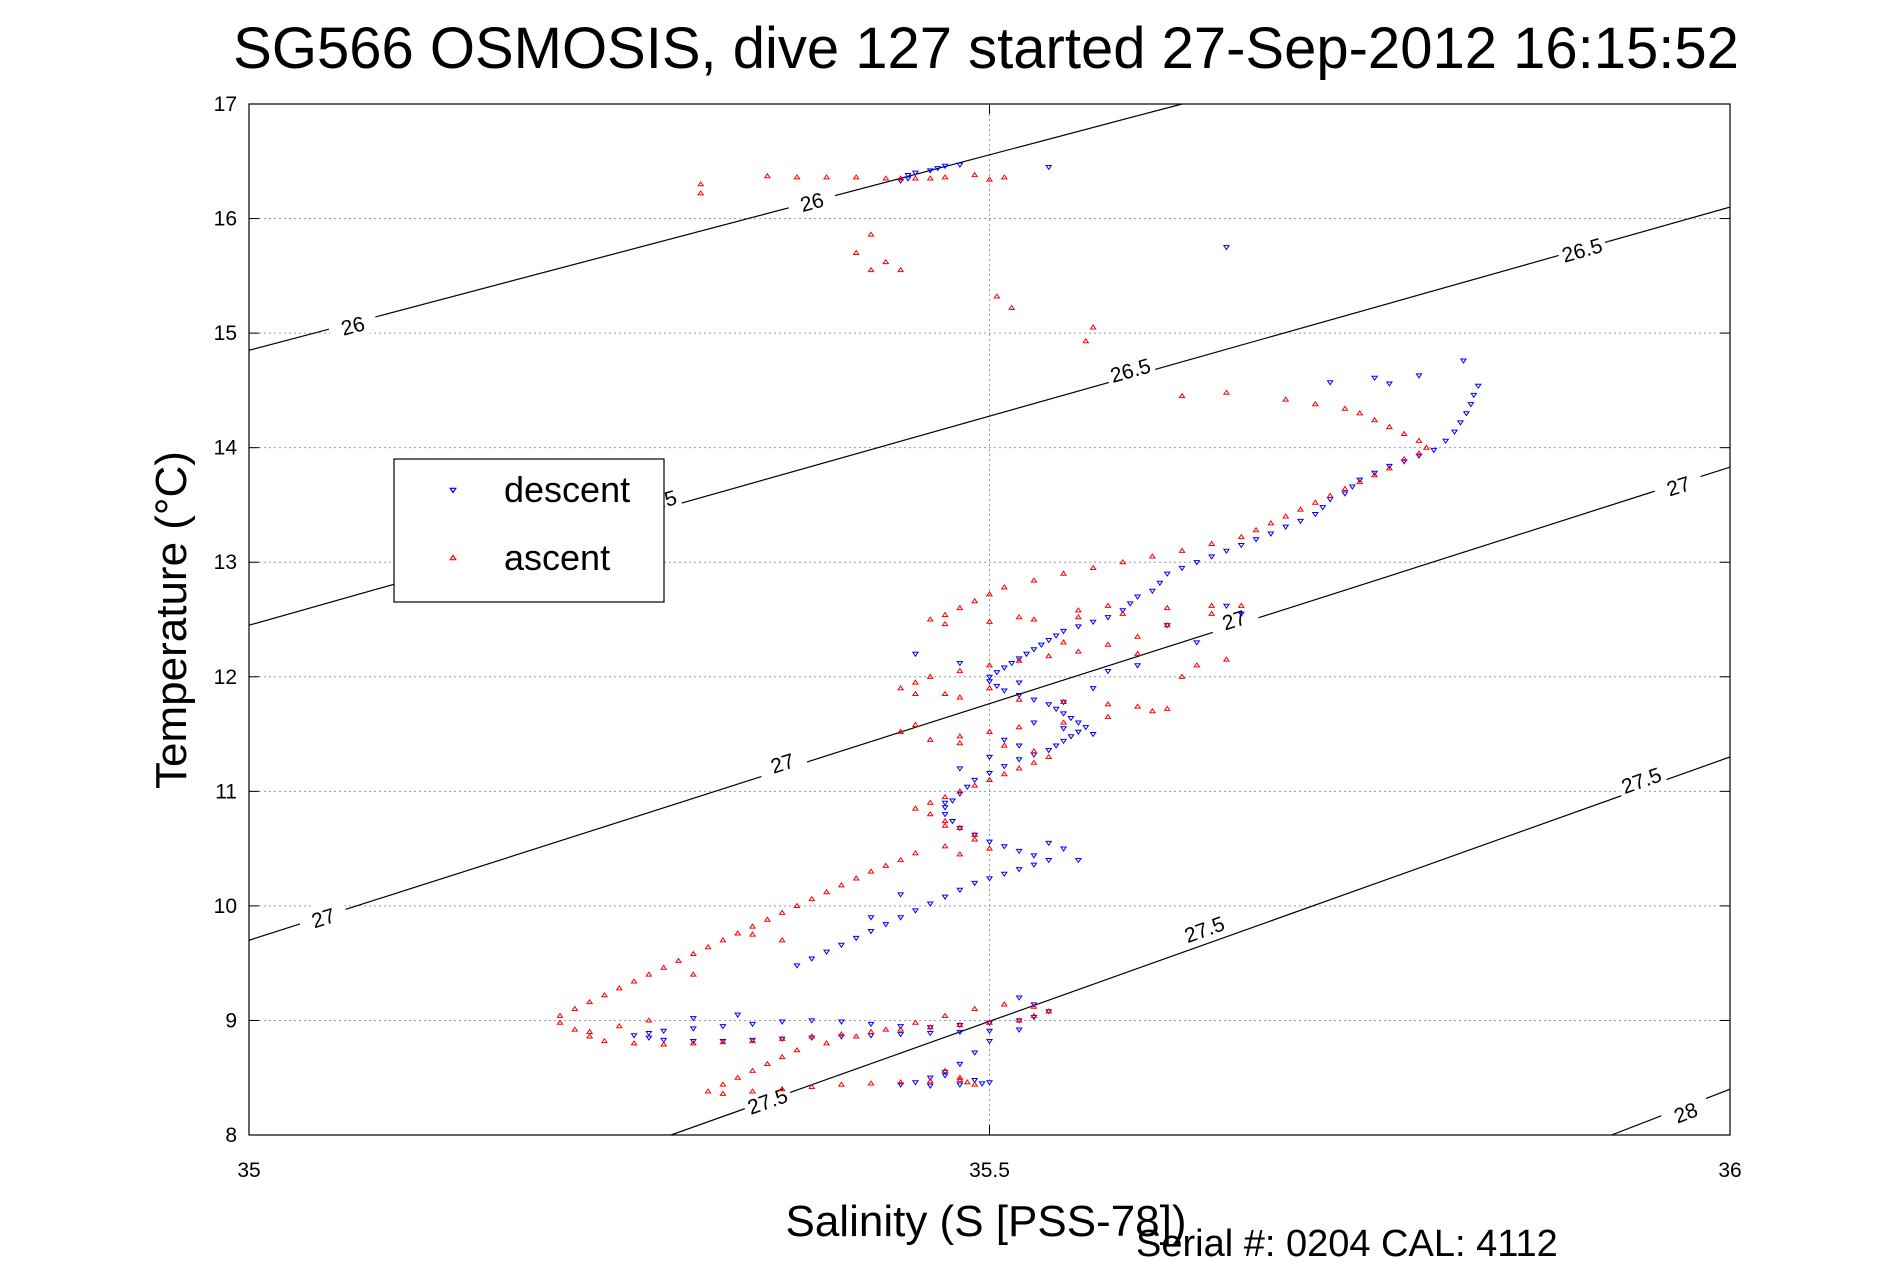  What do you see at coordinates (248, 1170) in the screenshot?
I see `x-tick-label: 35` at bounding box center [248, 1170].